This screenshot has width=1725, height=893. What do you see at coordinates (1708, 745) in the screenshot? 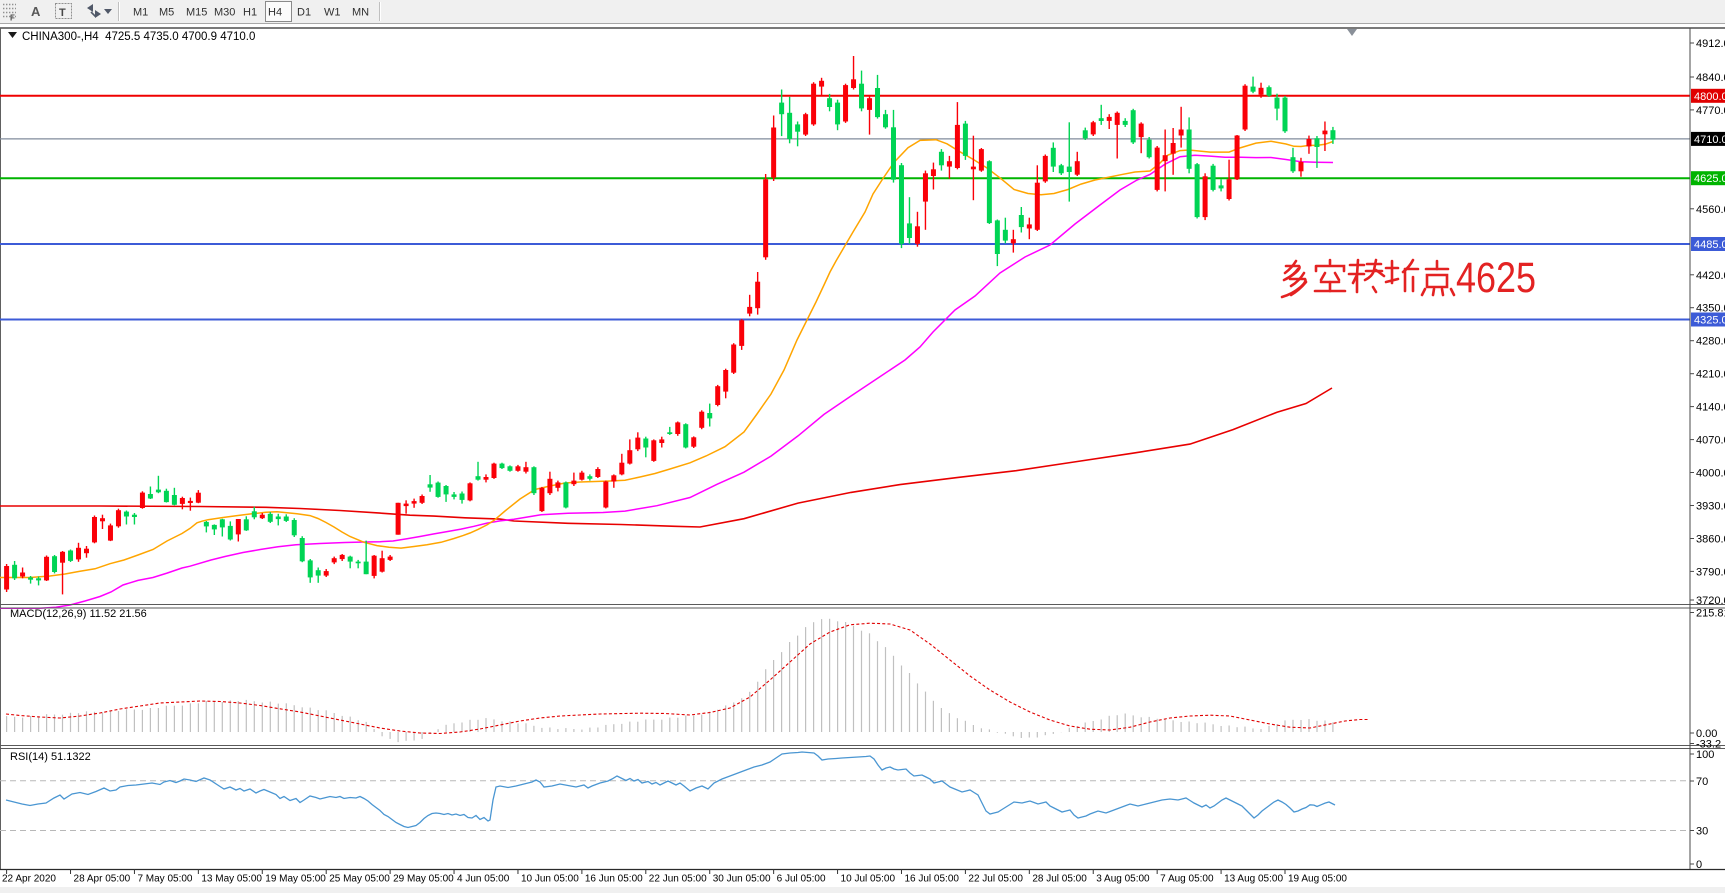
I see `svg-text: -33.2` at bounding box center [1708, 745].